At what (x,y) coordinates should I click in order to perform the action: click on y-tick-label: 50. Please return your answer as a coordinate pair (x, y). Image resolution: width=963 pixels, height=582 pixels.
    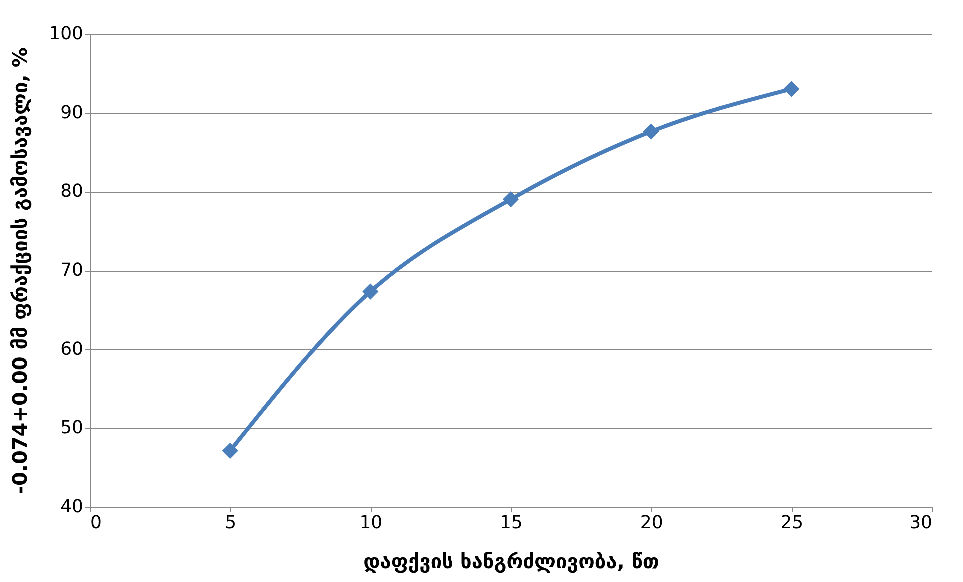
    Looking at the image, I should click on (72, 428).